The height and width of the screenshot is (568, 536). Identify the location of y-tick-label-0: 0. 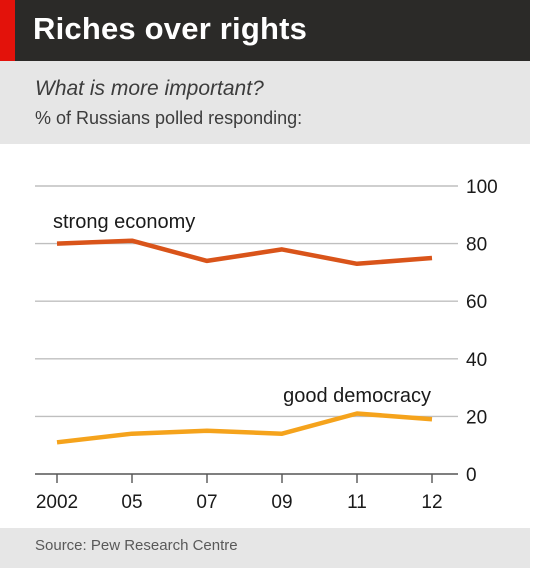
(471, 475).